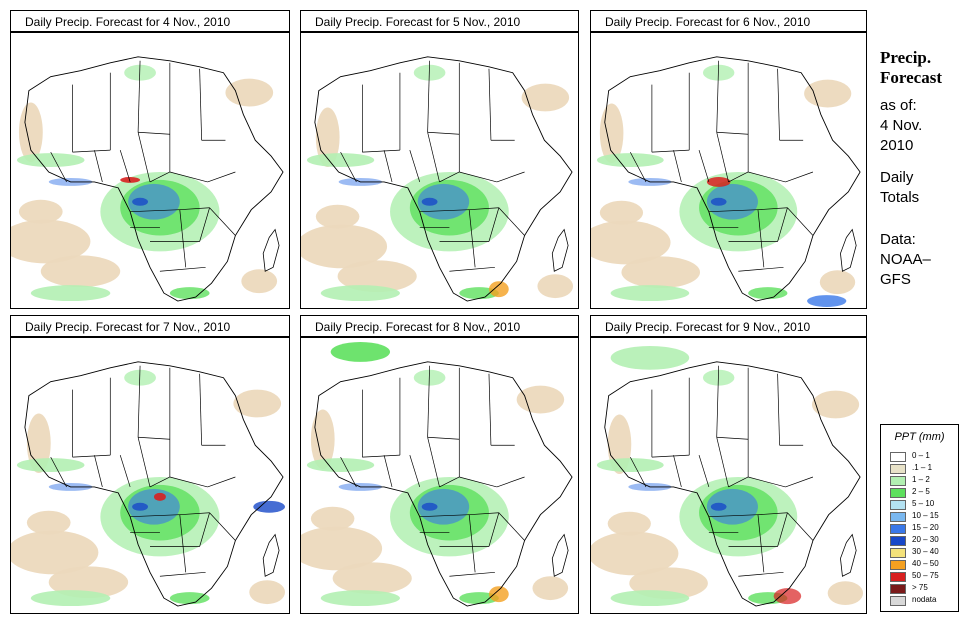 The width and height of the screenshot is (965, 628). Describe the element at coordinates (924, 599) in the screenshot. I see `legend-label: nodata` at that location.